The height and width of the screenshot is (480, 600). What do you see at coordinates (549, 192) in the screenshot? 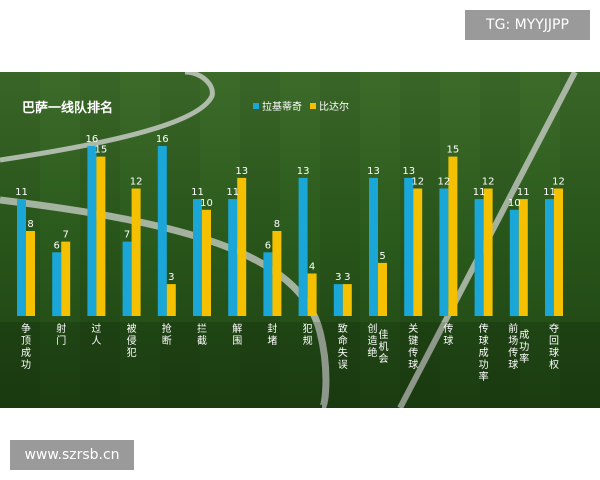
I see `value-label-series1-15: 11` at bounding box center [549, 192].